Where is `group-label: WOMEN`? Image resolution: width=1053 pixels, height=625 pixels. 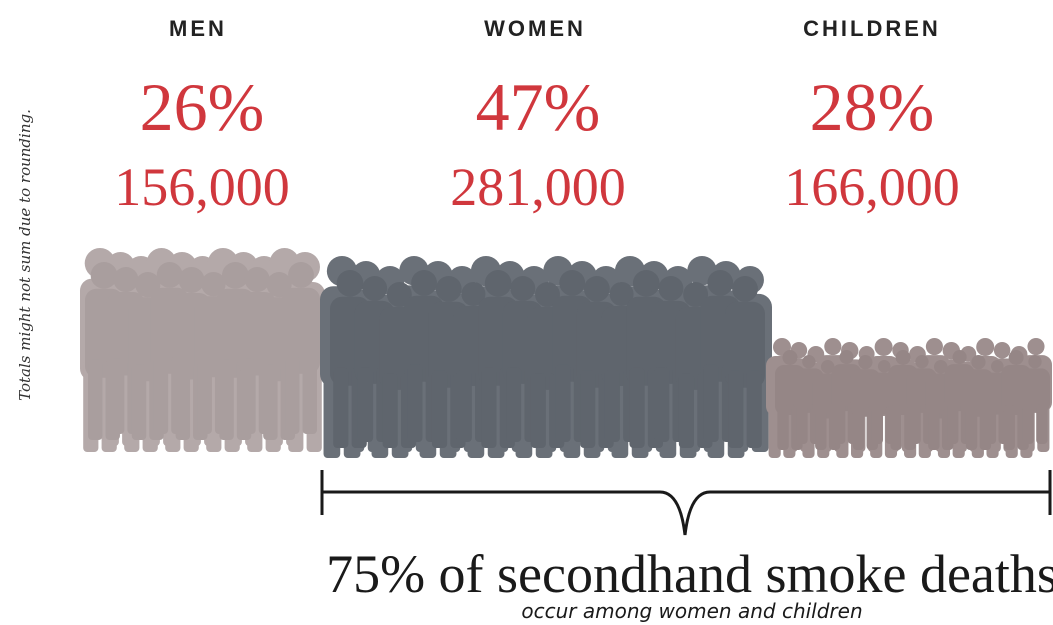
group-label: WOMEN is located at coordinates (535, 28).